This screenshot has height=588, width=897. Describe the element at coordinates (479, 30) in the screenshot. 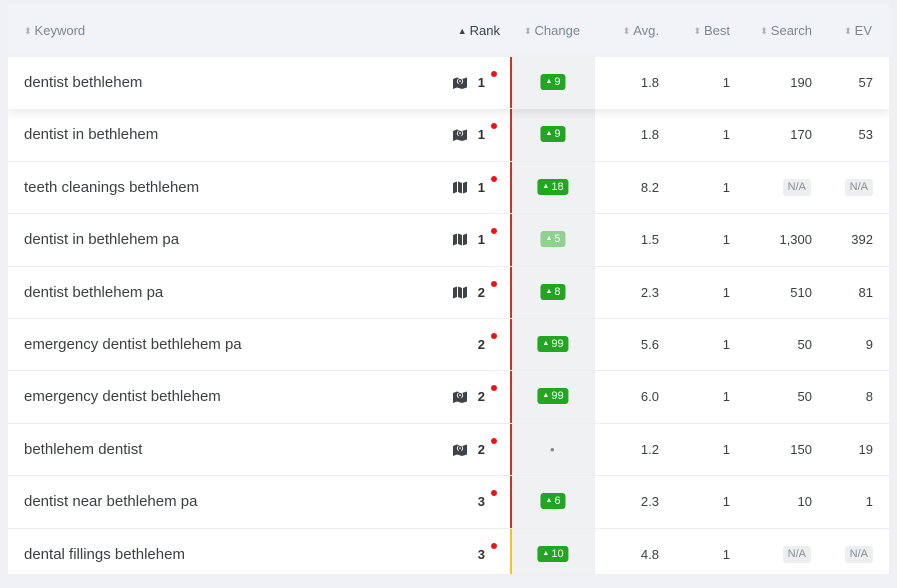

I see `column-header-rank: ▲ Rank` at that location.